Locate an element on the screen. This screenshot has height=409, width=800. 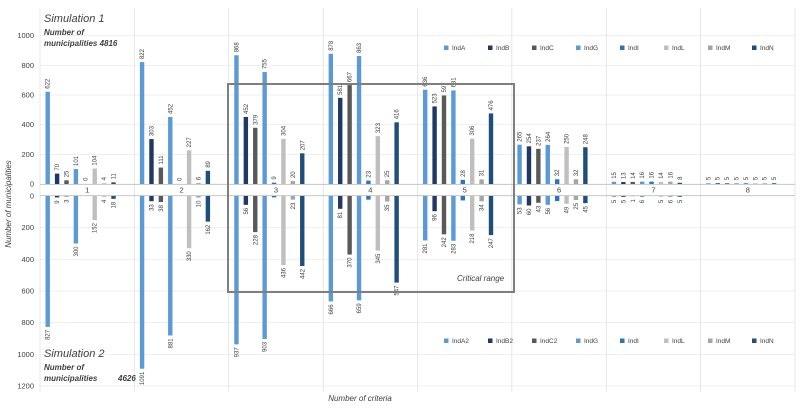
value-label-top-IndG-2: 452 is located at coordinates (171, 108).